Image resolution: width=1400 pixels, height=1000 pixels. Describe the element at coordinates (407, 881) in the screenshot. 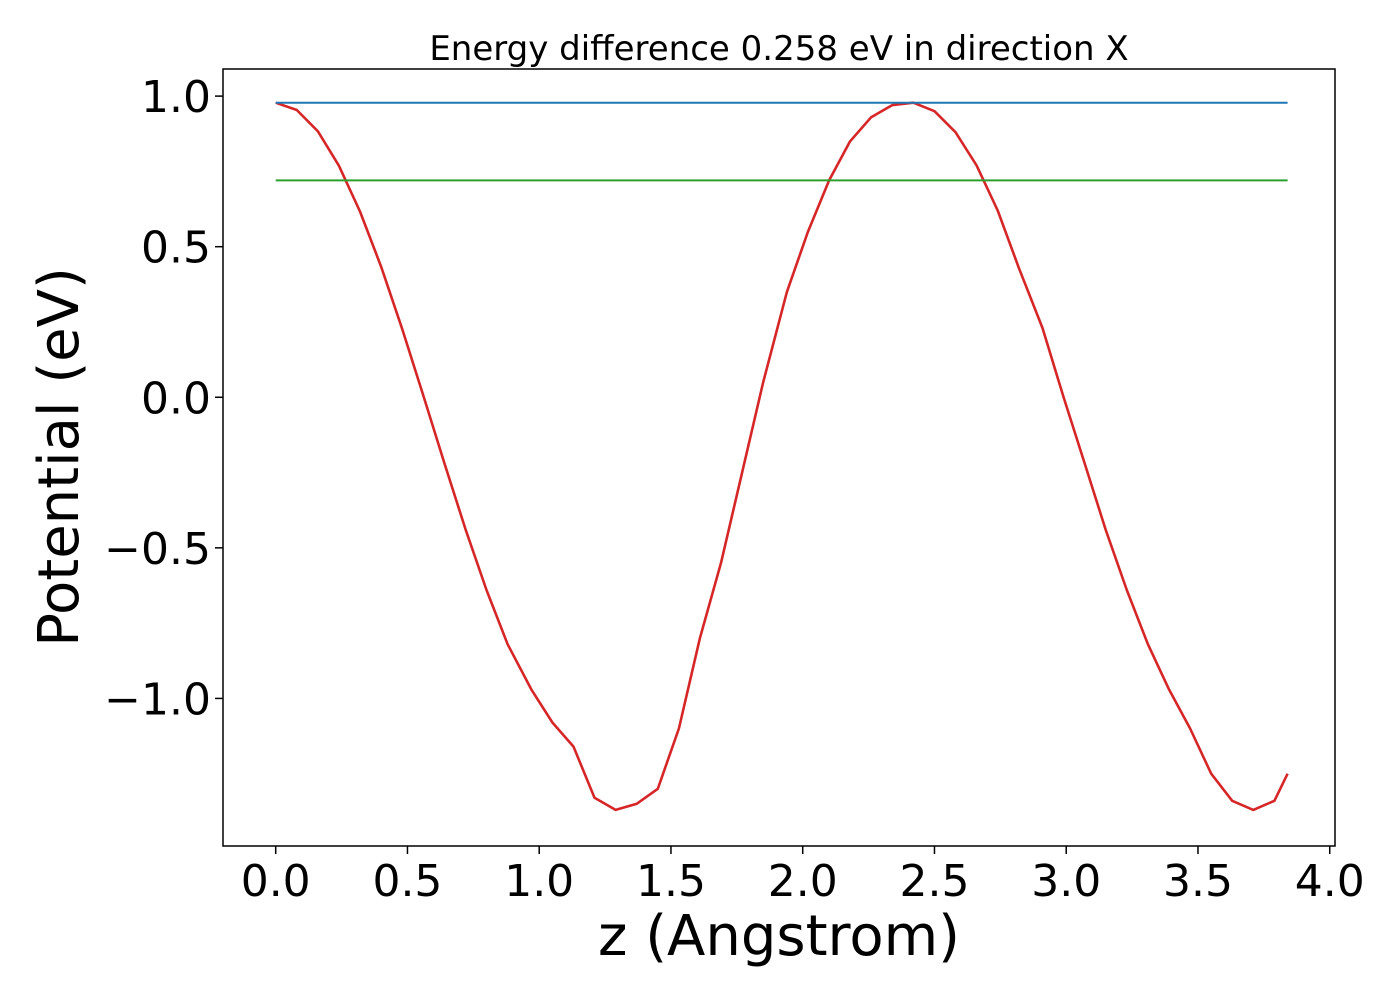

I see `x-tick-label-1: 0.5` at that location.